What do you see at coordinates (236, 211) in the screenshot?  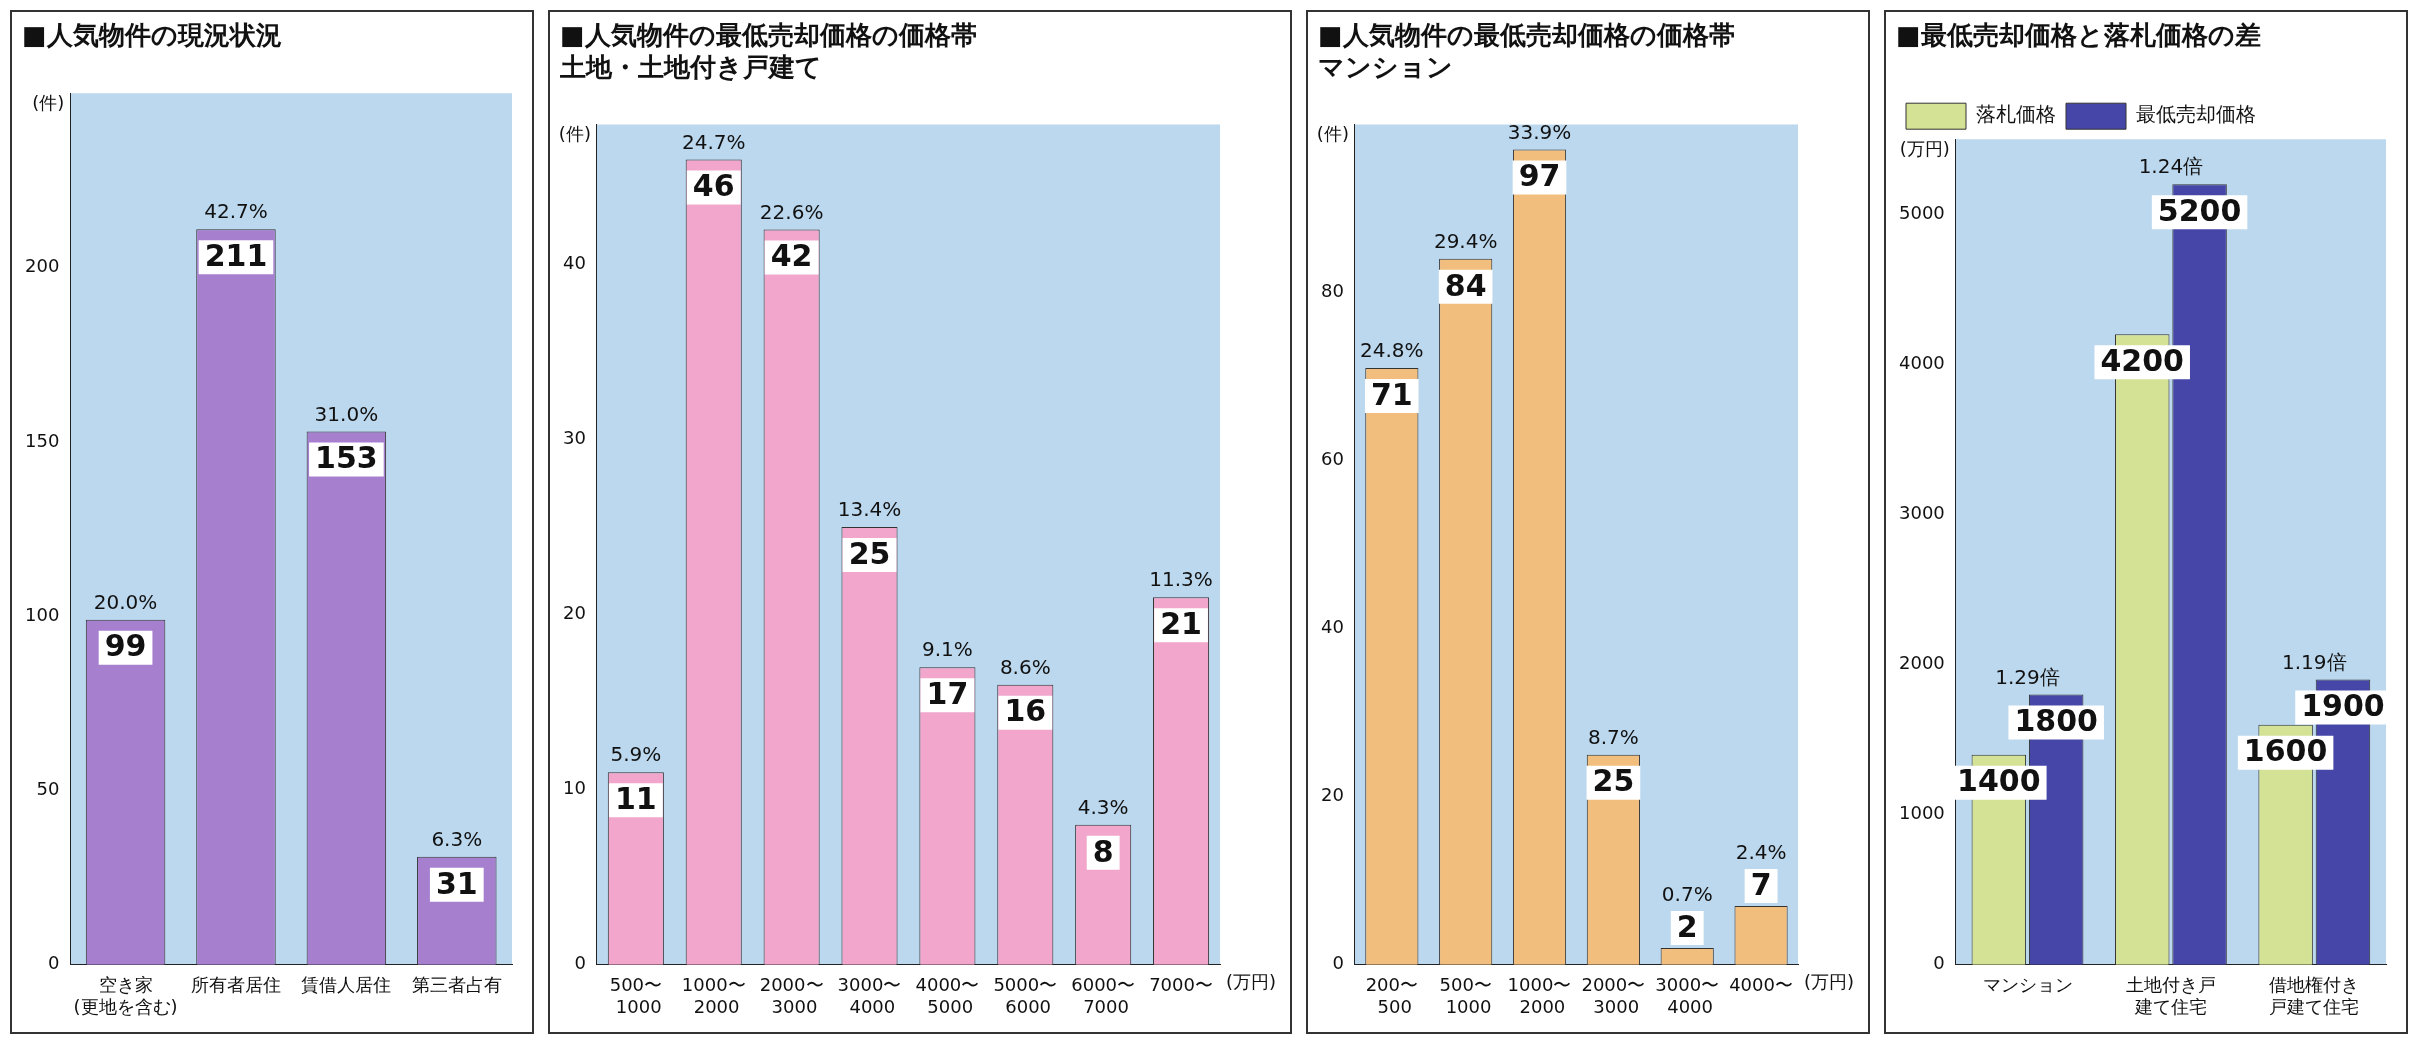 I see `annotation: 42.7%` at bounding box center [236, 211].